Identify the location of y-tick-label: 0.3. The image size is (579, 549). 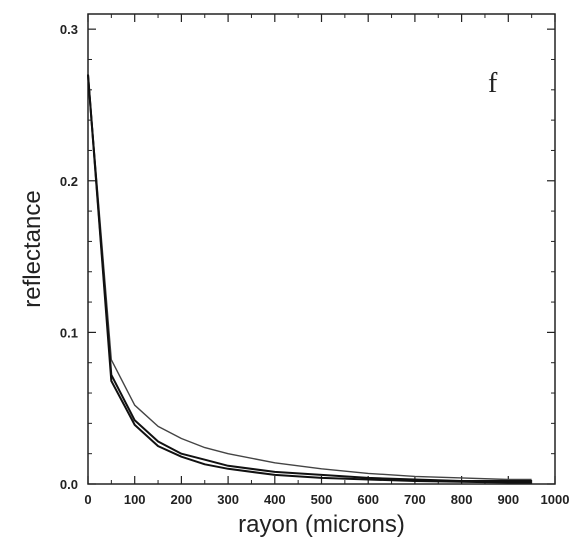
(69, 29).